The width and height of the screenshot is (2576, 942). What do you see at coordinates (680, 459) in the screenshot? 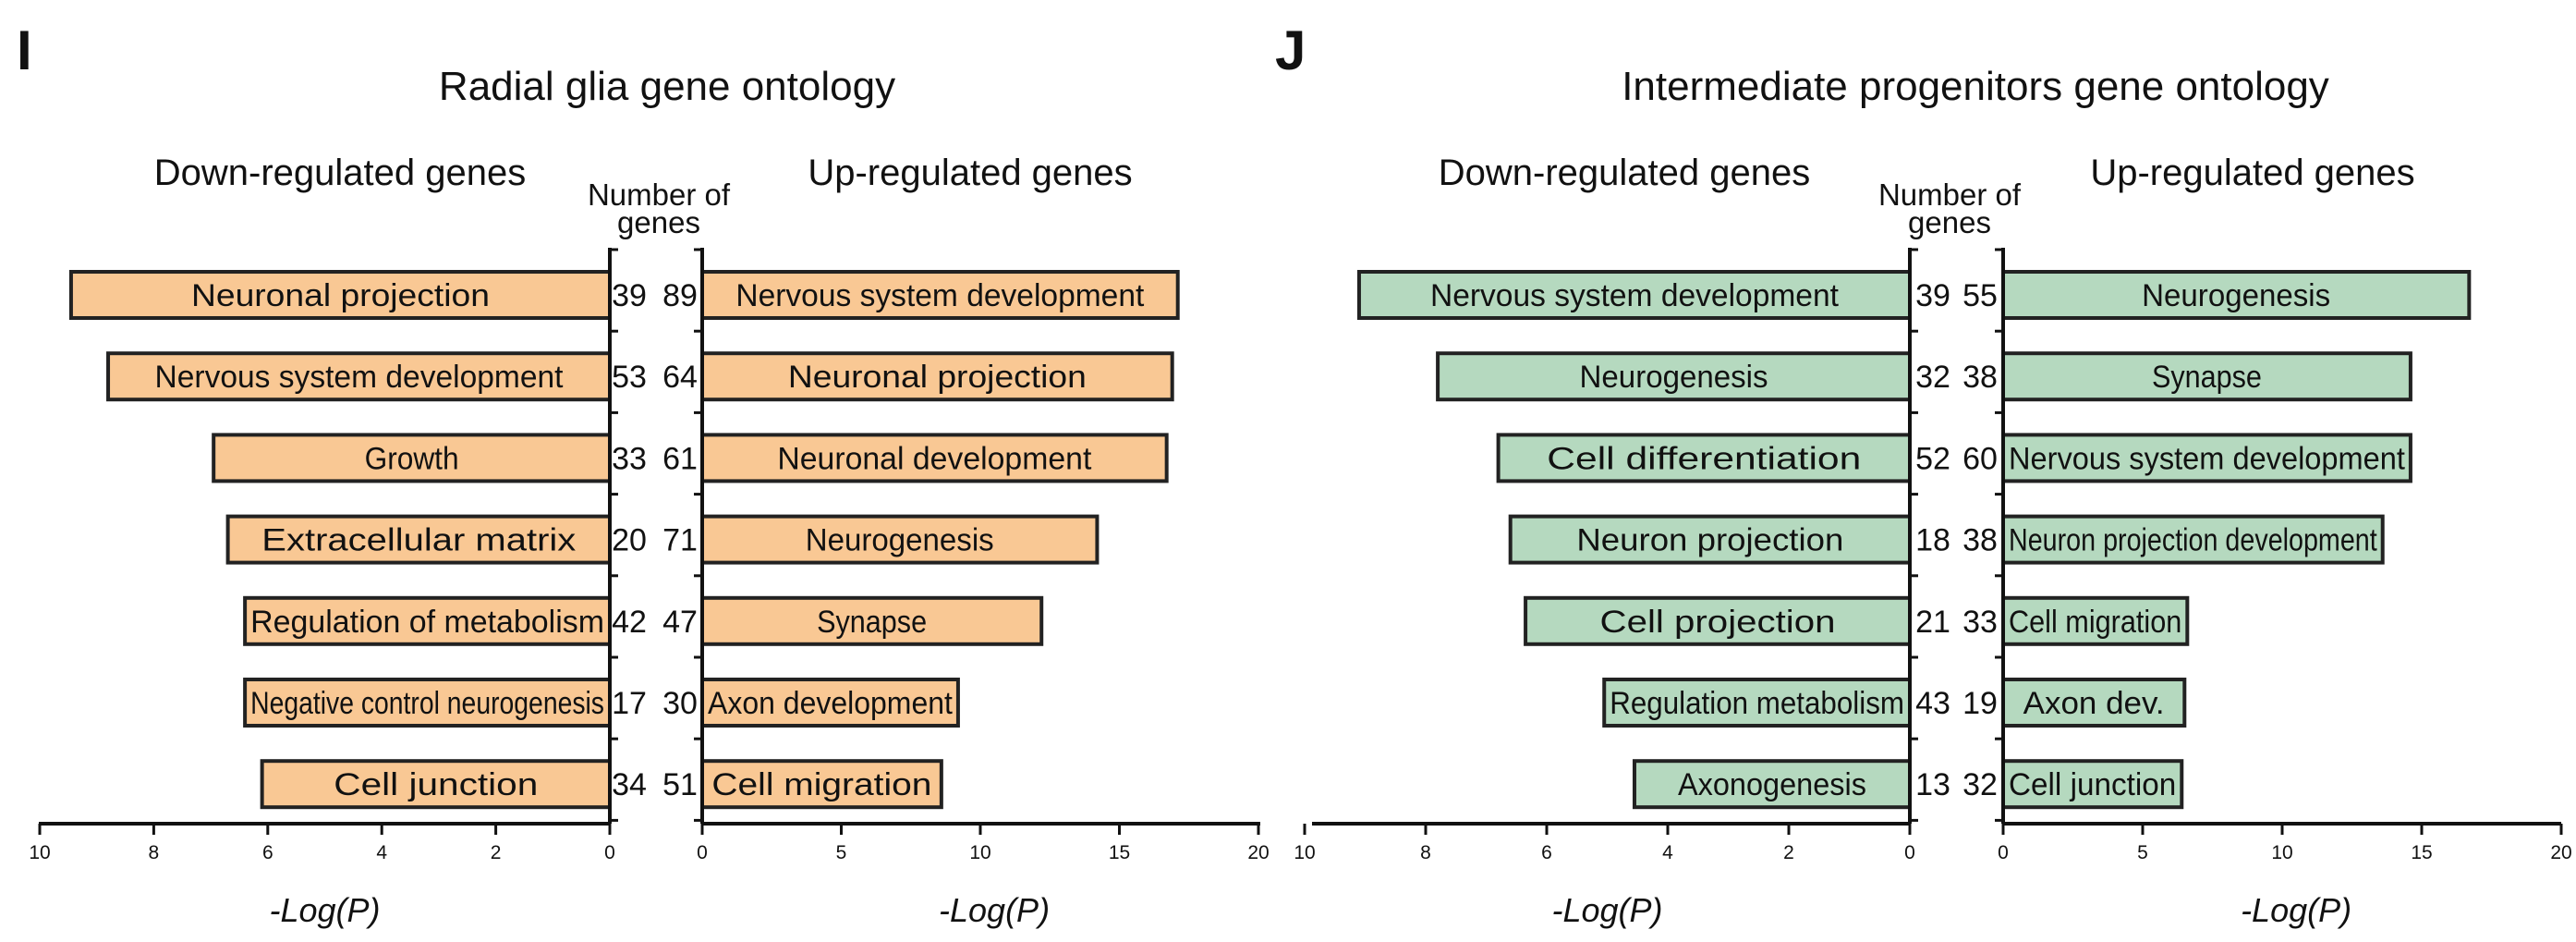
I see `panel-i-up-count: 61` at bounding box center [680, 459].